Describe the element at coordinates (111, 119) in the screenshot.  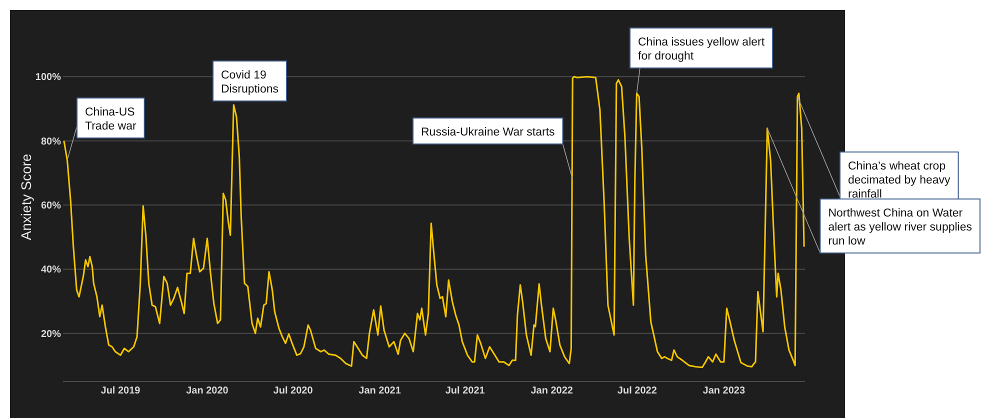
I see `annotation: China-US Trade war` at that location.